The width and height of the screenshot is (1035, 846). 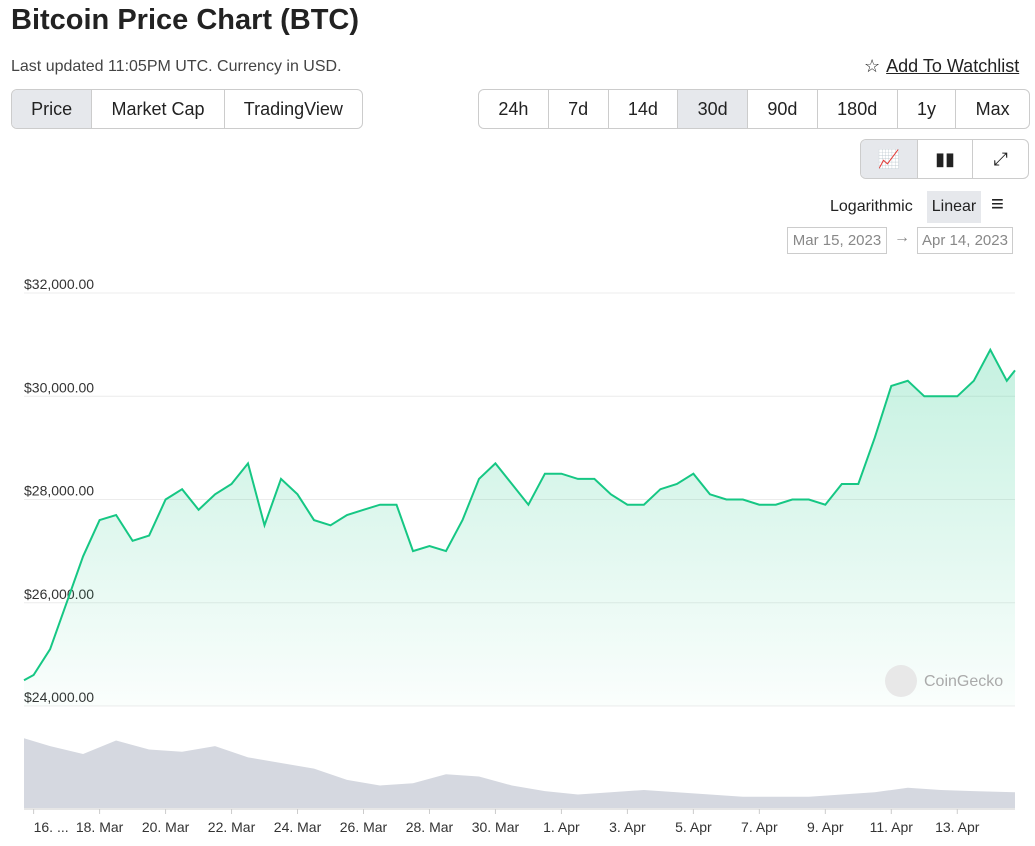 I want to click on log-option: Logarithmic, so click(x=871, y=206).